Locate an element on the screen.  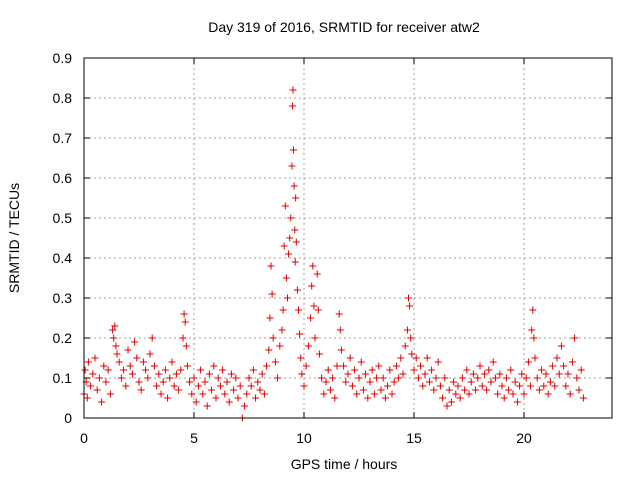
y-tick-label: 0.2 is located at coordinates (63, 338).